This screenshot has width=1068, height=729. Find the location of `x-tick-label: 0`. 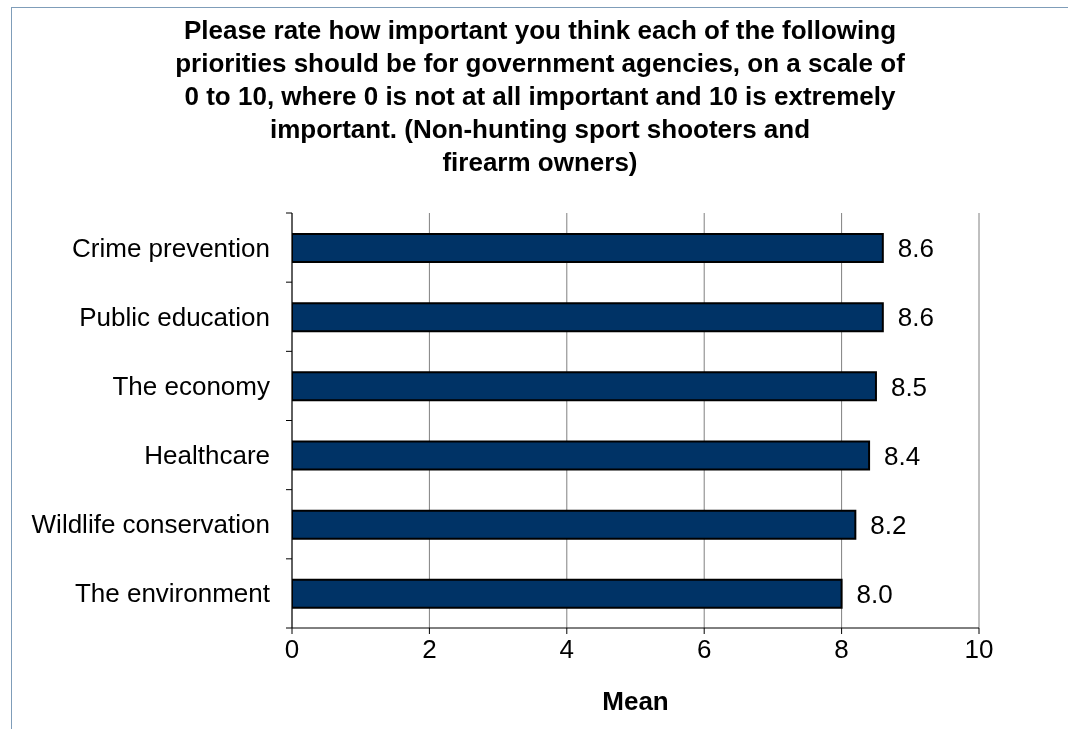

x-tick-label: 0 is located at coordinates (292, 649).